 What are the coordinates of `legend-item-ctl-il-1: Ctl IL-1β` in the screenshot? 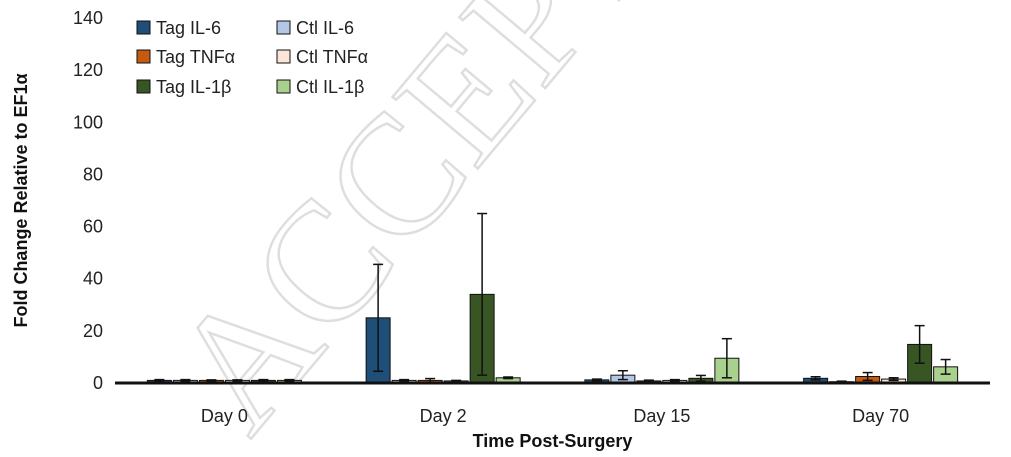 It's located at (320, 87).